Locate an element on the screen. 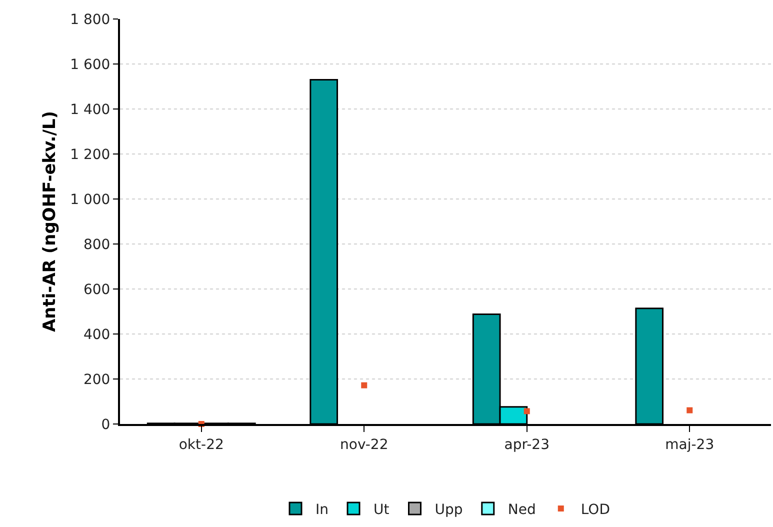 The width and height of the screenshot is (773, 527). x-tick-label: maj-23 is located at coordinates (689, 444).